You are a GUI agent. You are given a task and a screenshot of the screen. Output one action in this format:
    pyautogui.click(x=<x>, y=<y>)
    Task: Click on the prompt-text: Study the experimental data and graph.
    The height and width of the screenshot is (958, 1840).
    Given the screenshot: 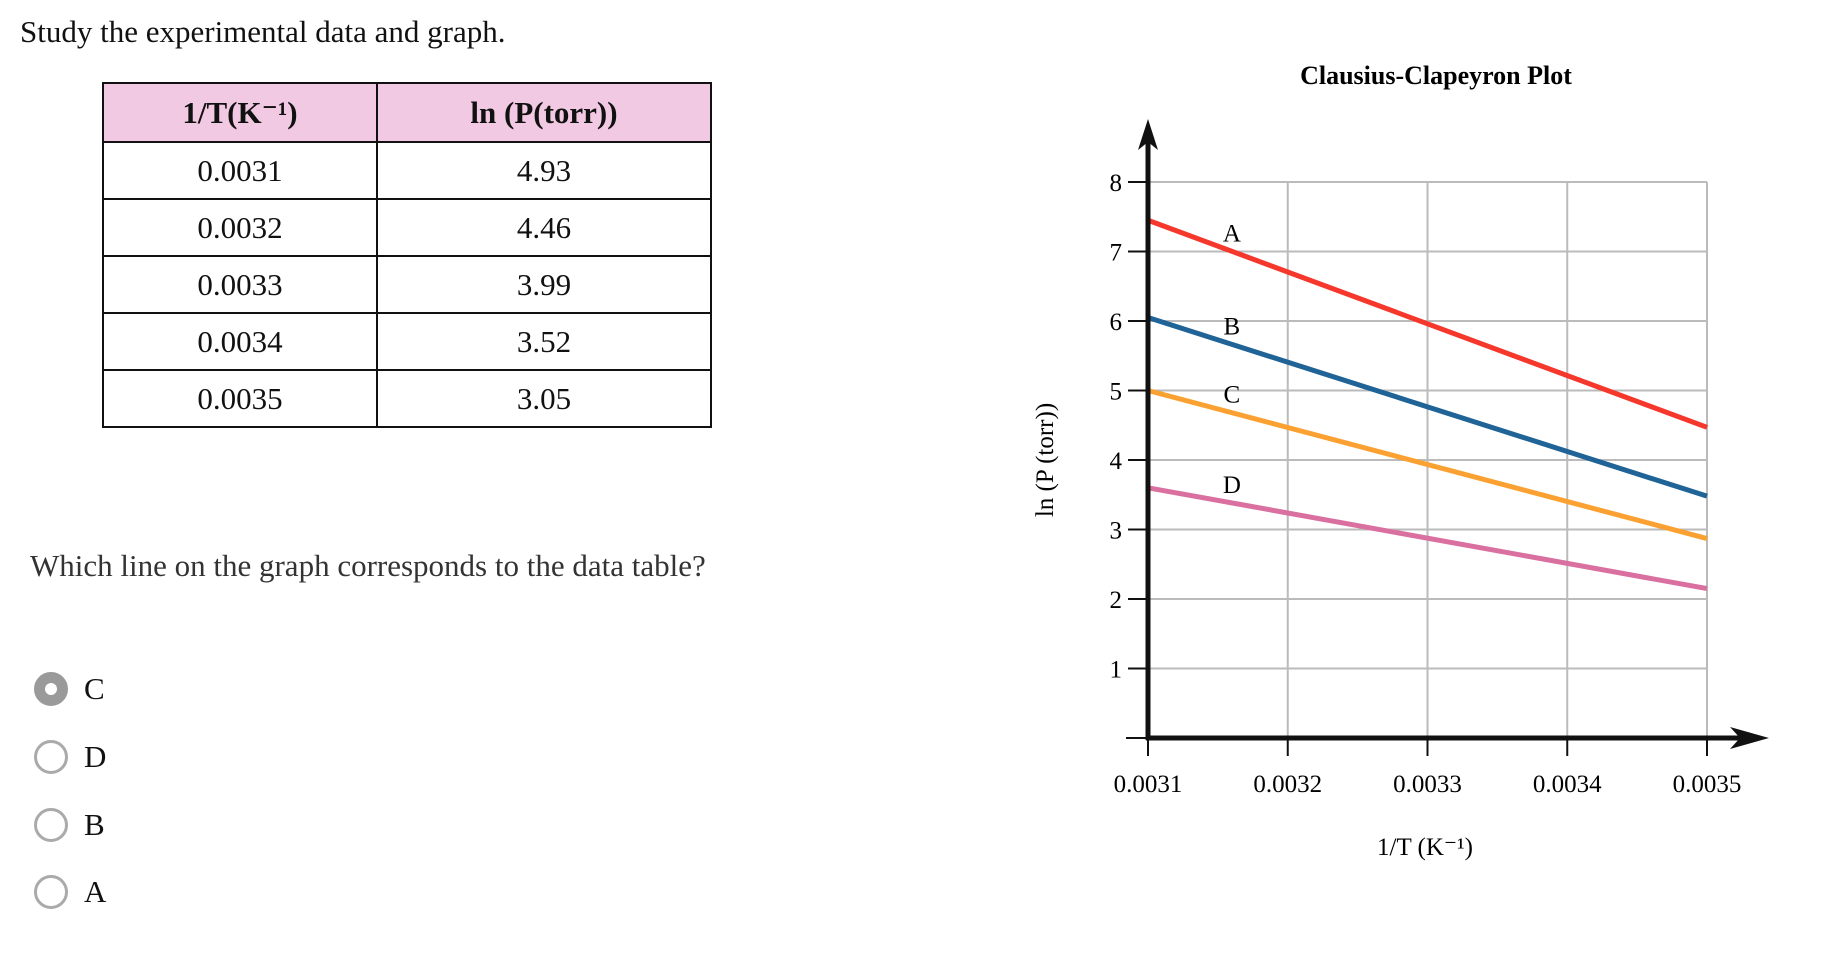 What is the action you would take?
    pyautogui.click(x=263, y=31)
    